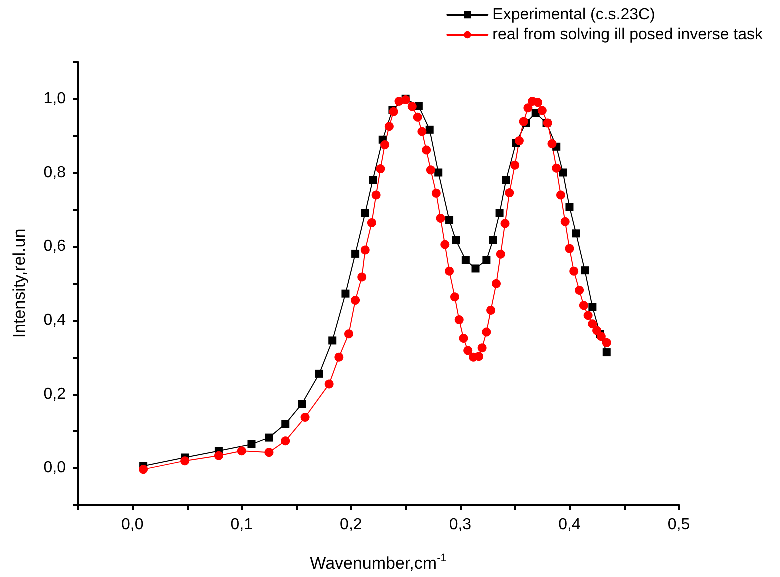 Image resolution: width=780 pixels, height=577 pixels. I want to click on x-tick-label: 0,5, so click(679, 525).